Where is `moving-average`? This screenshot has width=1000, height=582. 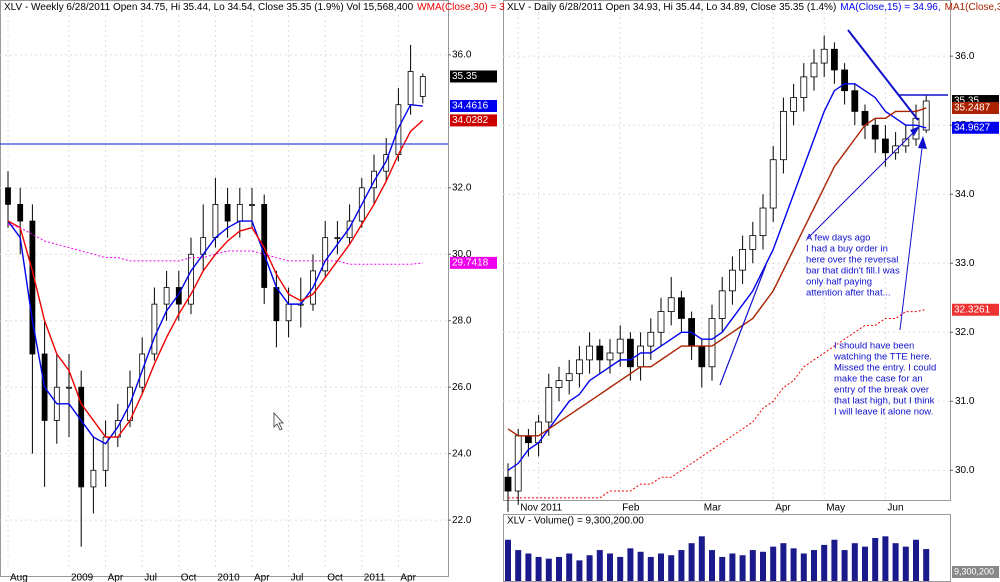
moving-average is located at coordinates (717, 404).